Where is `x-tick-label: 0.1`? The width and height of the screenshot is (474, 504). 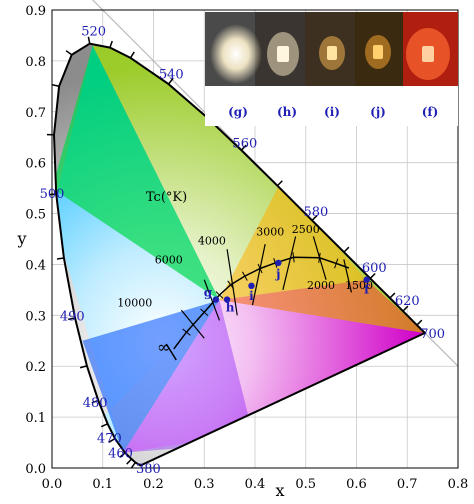
x-tick-label: 0.1 is located at coordinates (102, 484).